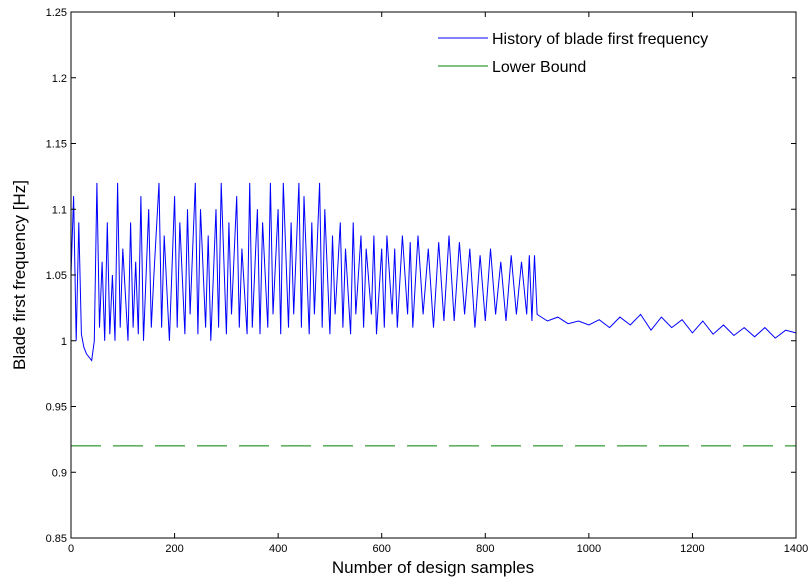 This screenshot has height=583, width=812. I want to click on y-tick-label: 1.1, so click(59, 210).